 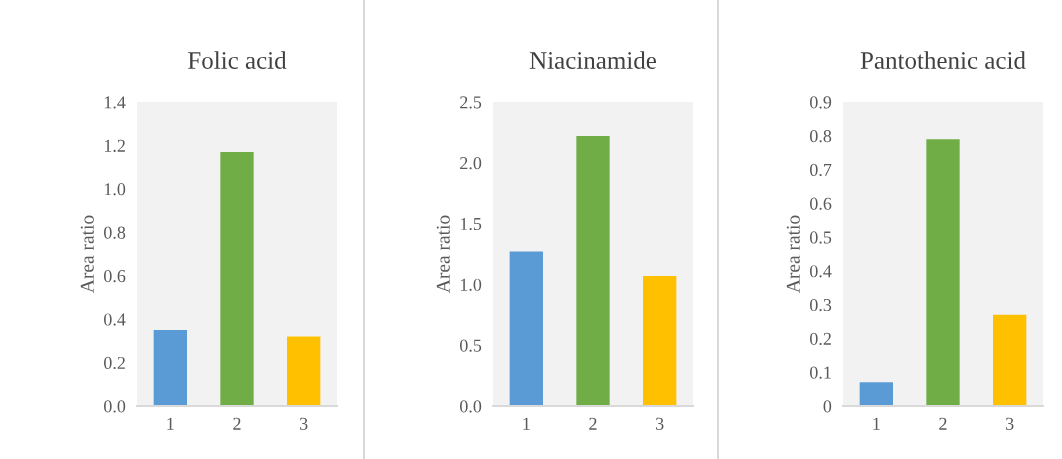 What do you see at coordinates (114, 145) in the screenshot?
I see `y-tick-label: 1.2` at bounding box center [114, 145].